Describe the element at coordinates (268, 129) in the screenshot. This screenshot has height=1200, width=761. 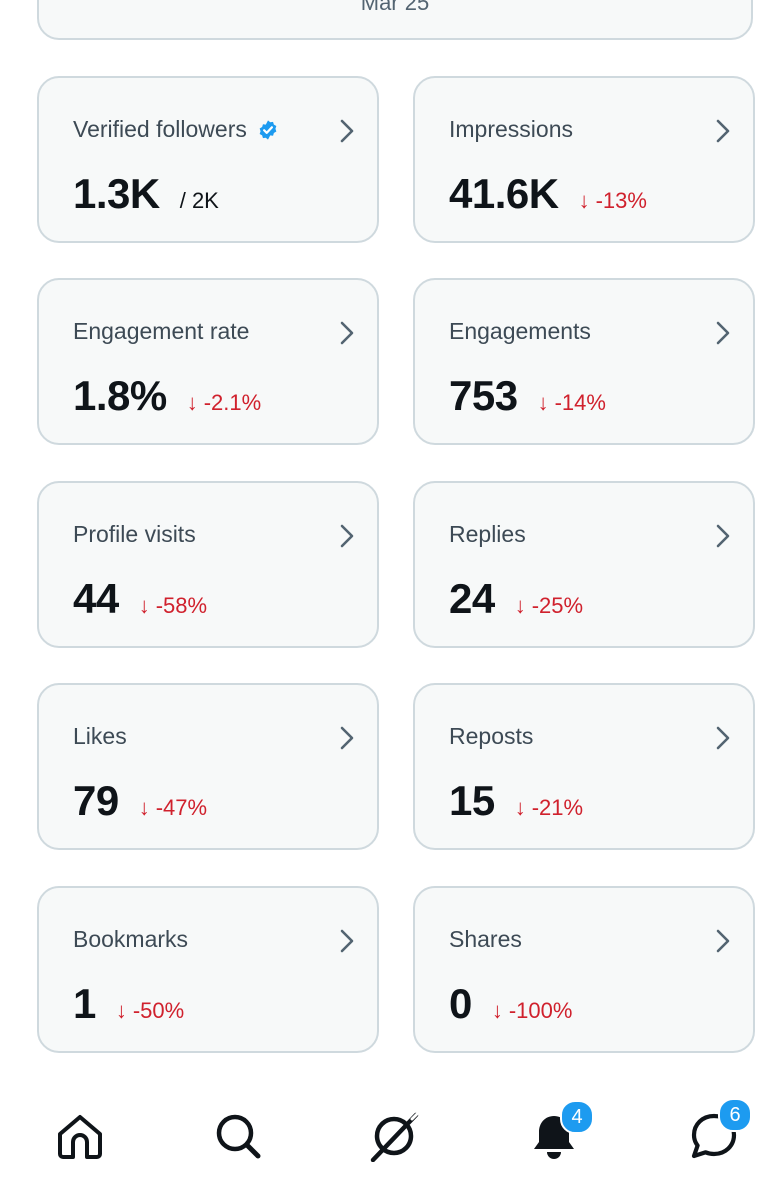
I see `verified-badge-icon` at that location.